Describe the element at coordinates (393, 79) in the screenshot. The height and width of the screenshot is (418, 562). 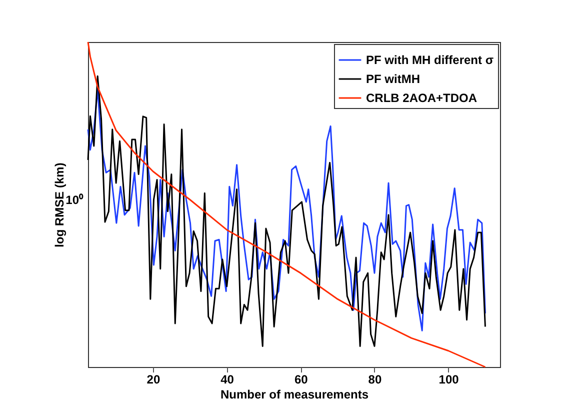
I see `legend-label: PF witMH` at that location.